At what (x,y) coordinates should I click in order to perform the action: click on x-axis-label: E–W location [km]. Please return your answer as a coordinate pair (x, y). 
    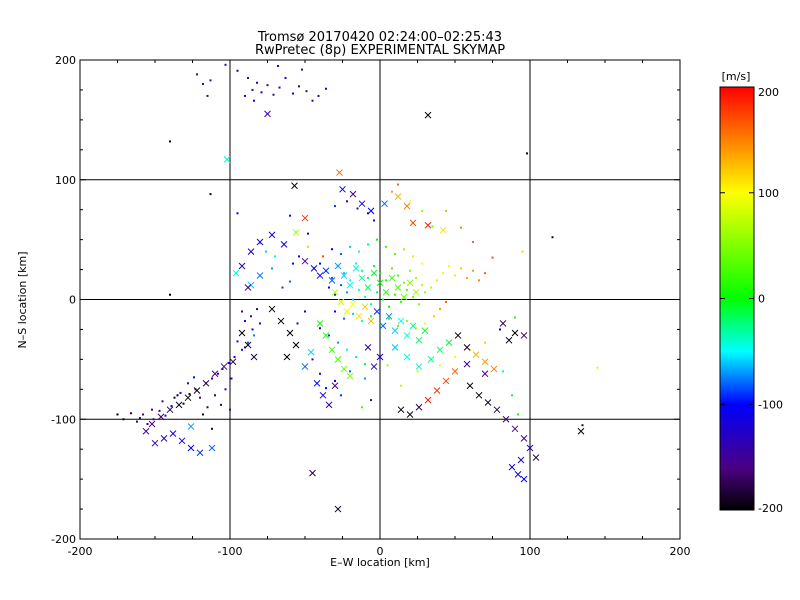
    Looking at the image, I should click on (380, 562).